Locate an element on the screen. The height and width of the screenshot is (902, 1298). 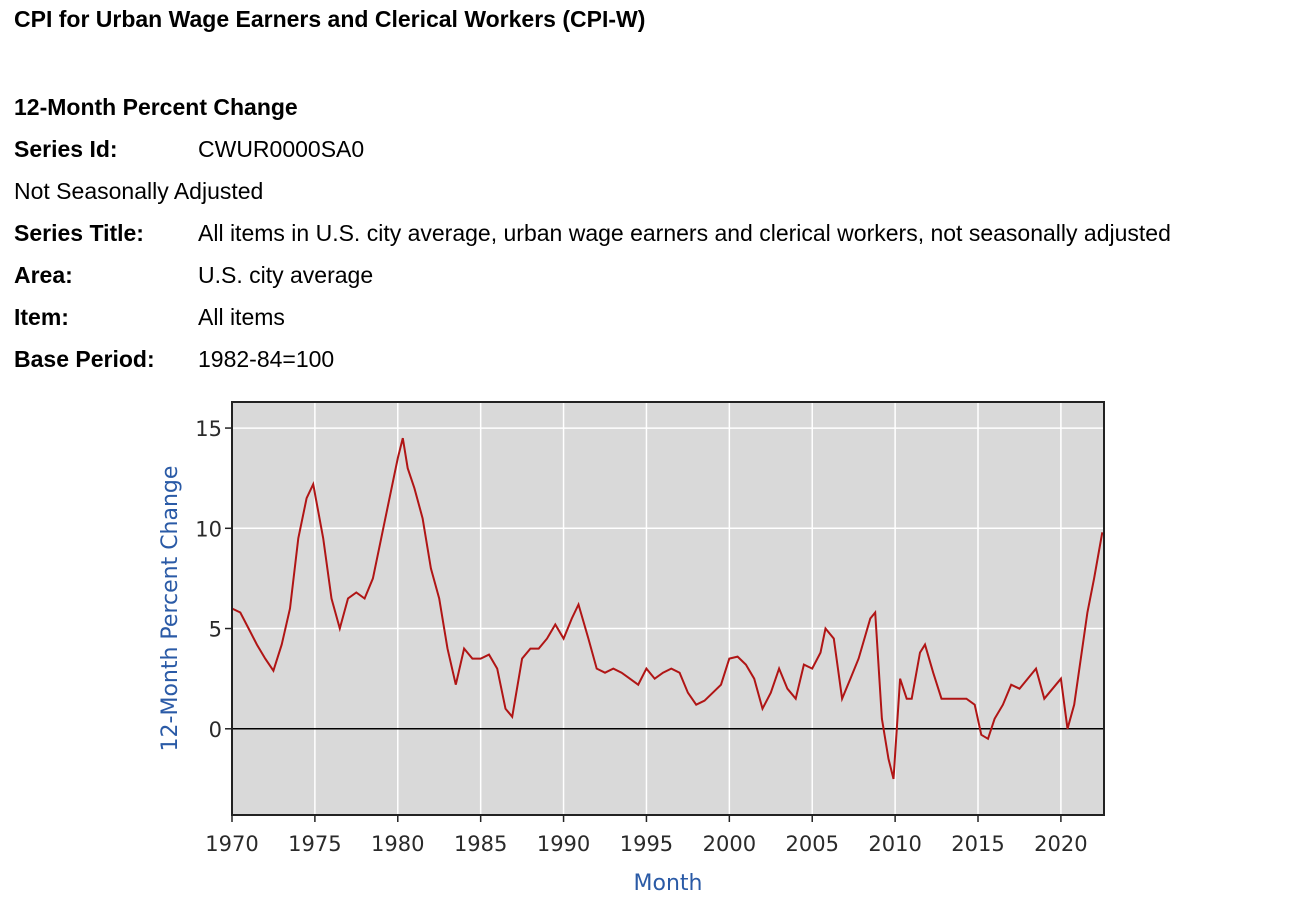
item-label: Item: is located at coordinates (41, 317).